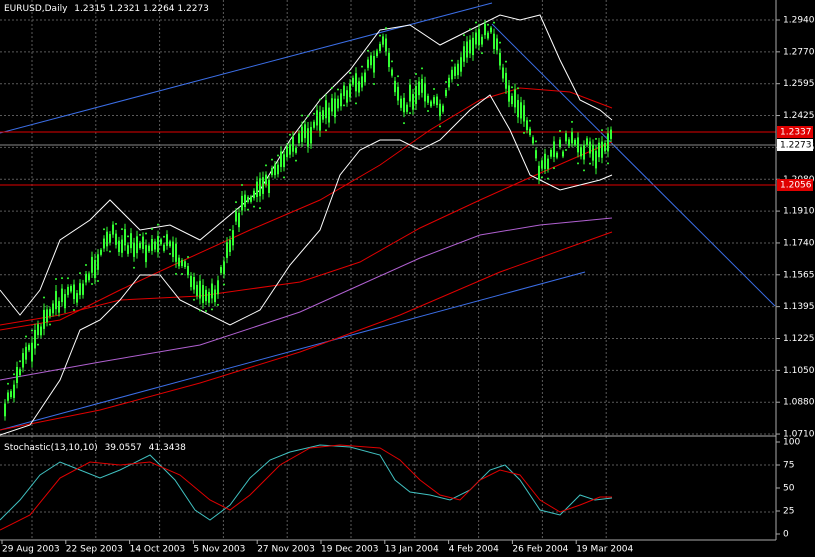 The height and width of the screenshot is (557, 815). I want to click on price-tick-label: 1.1740, so click(799, 243).